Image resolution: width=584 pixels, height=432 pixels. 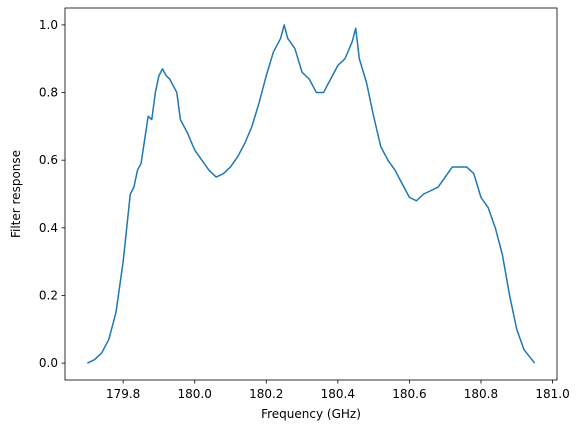 I want to click on x-axis-label: Frequency (GHz), so click(x=311, y=414).